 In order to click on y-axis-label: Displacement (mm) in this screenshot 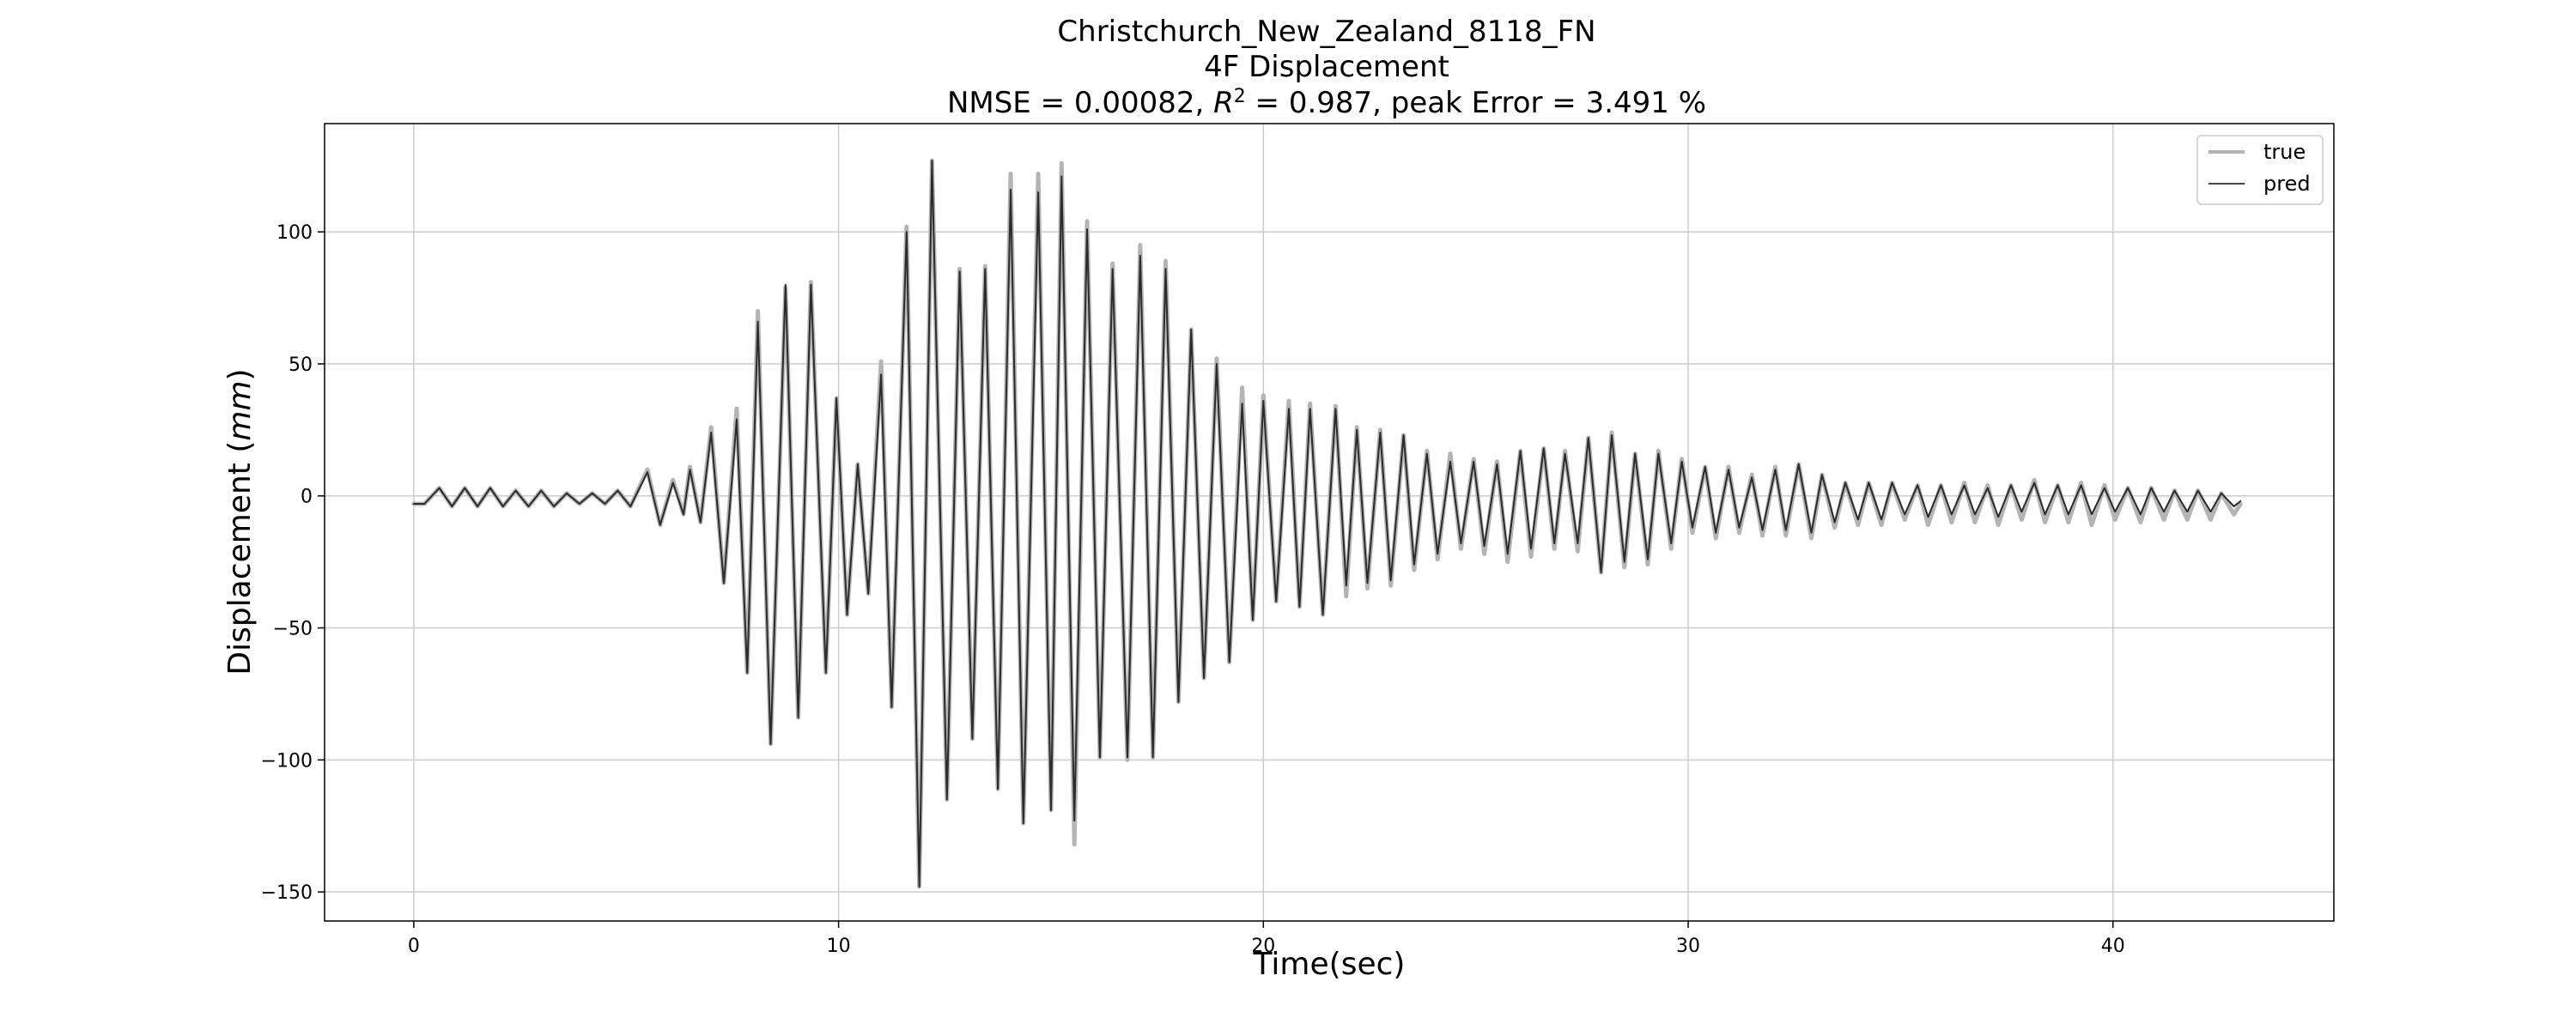, I will do `click(240, 521)`.